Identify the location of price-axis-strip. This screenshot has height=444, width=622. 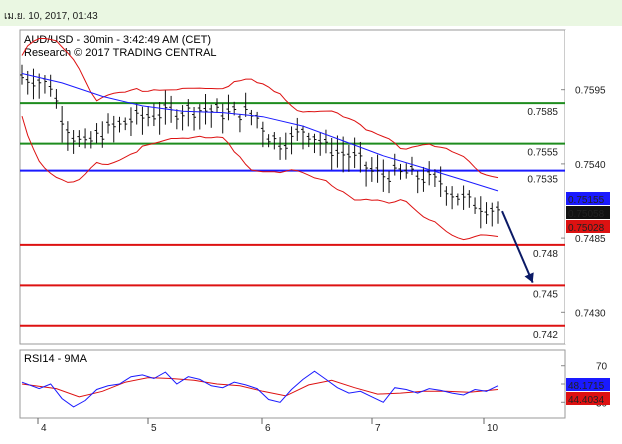
(592, 187).